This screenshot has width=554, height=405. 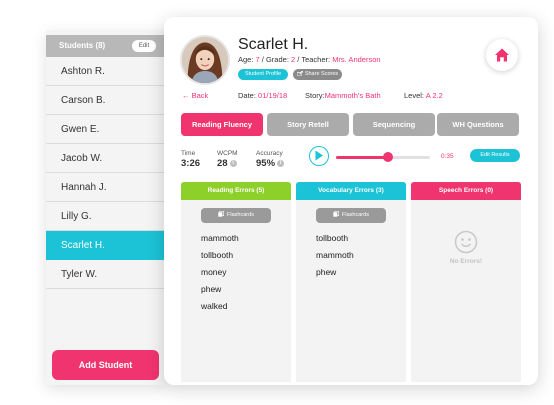 What do you see at coordinates (281, 163) in the screenshot?
I see `accuracy-info-icon: i` at bounding box center [281, 163].